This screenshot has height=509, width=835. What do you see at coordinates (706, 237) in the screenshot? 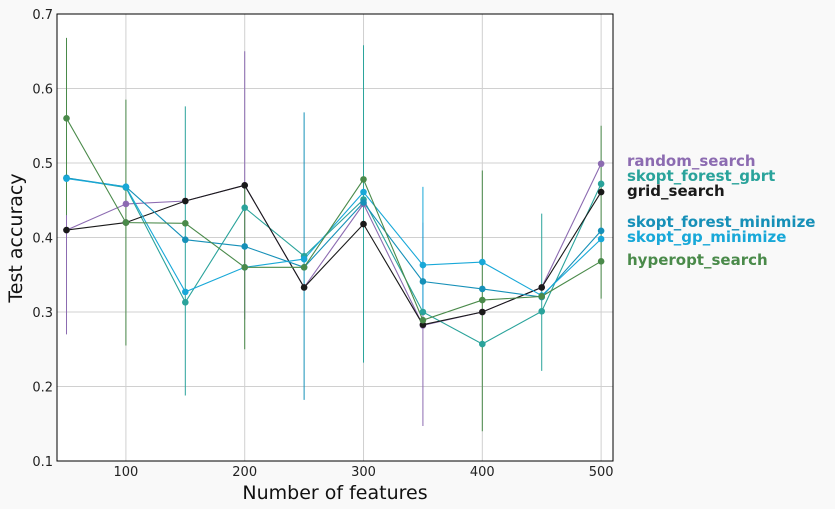
I see `legend-label-skopt-gp-minimize: skopt_gp_minimize` at bounding box center [706, 237].